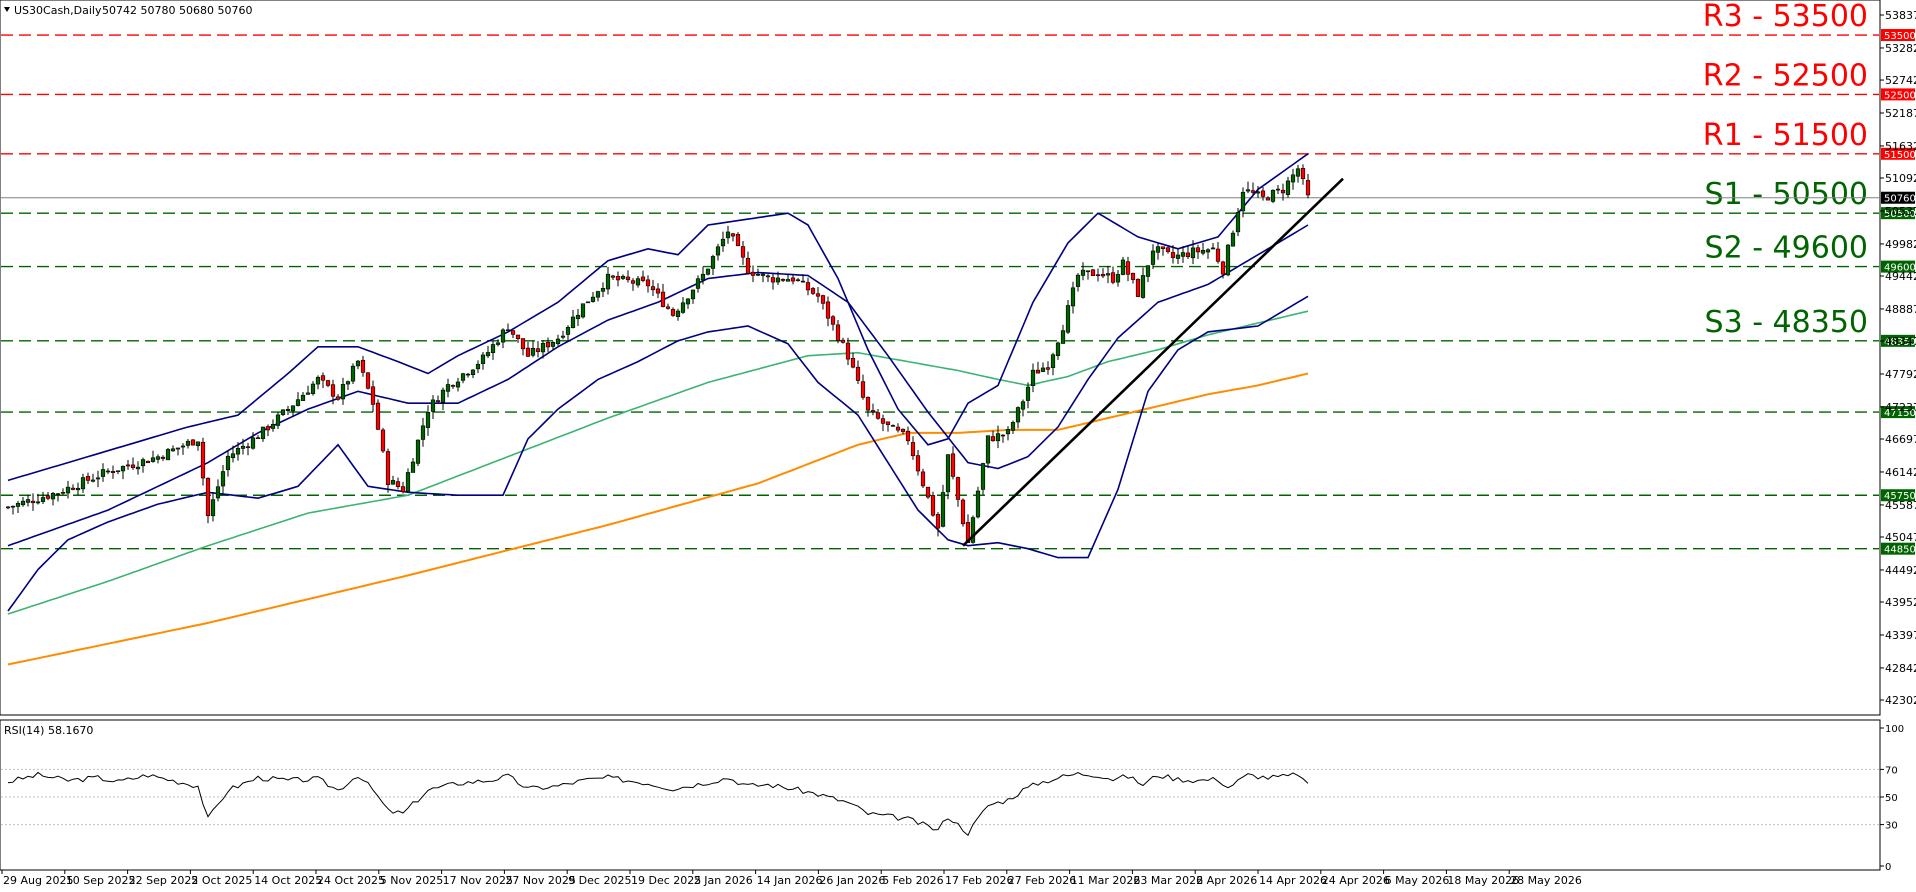 The width and height of the screenshot is (1916, 892). I want to click on time-tick-label: 17 Nov 2025, so click(478, 880).